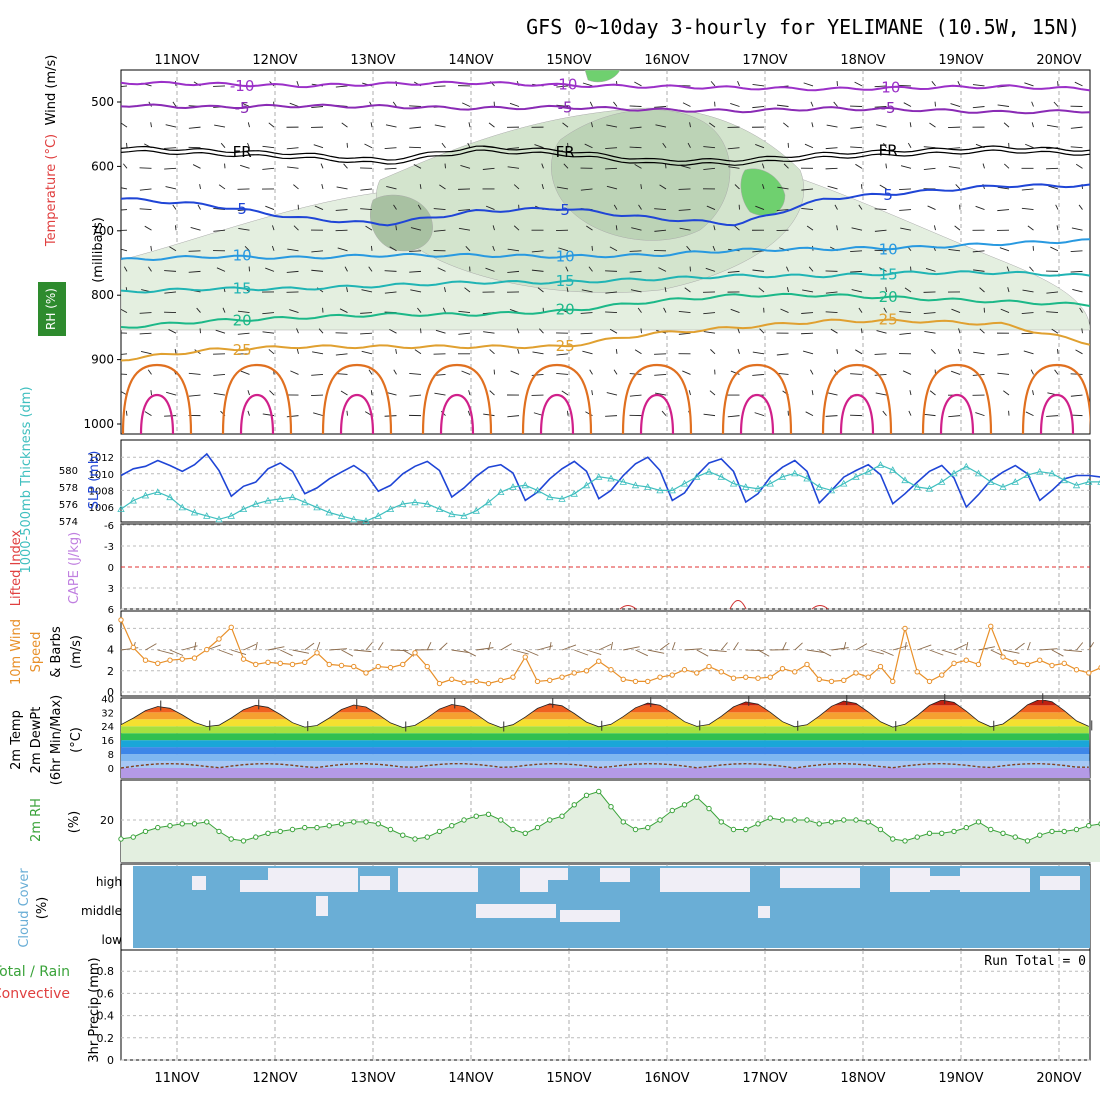  I want to click on ylabel-precip-total: Total / Rain, so click(35, 972).